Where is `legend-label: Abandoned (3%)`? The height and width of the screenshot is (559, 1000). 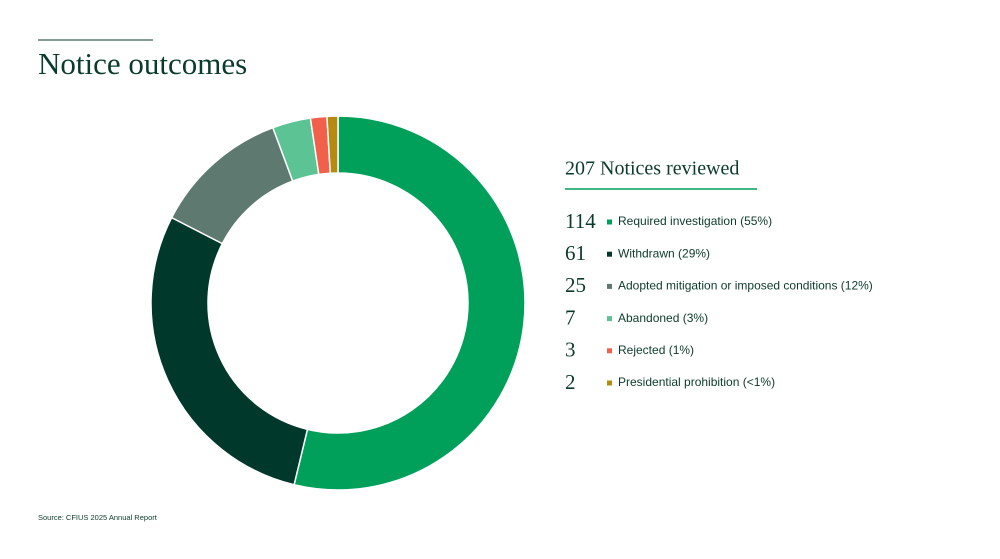 legend-label: Abandoned (3%) is located at coordinates (663, 318).